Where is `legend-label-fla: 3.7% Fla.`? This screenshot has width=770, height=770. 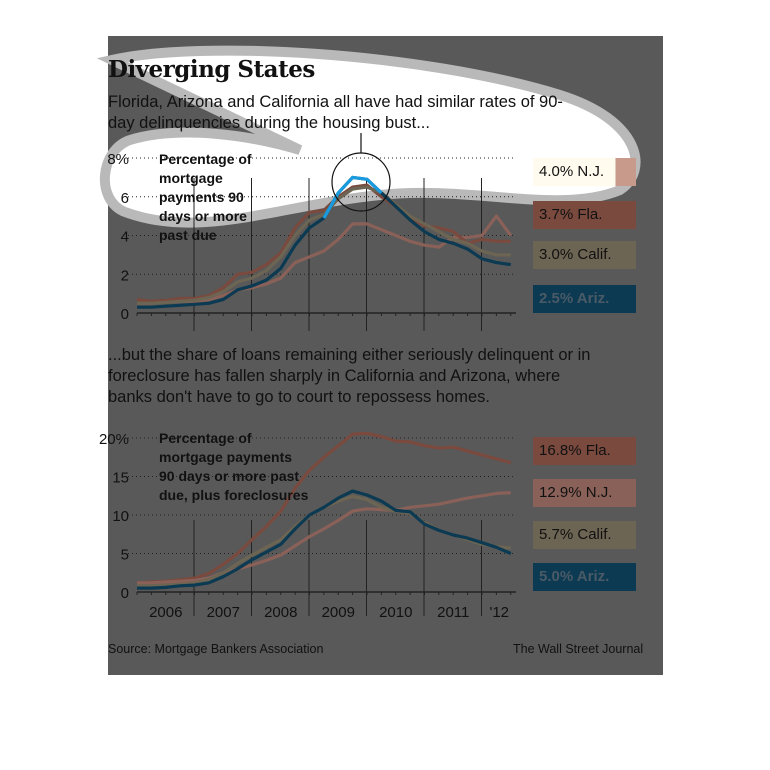
legend-label-fla: 3.7% Fla. is located at coordinates (584, 215).